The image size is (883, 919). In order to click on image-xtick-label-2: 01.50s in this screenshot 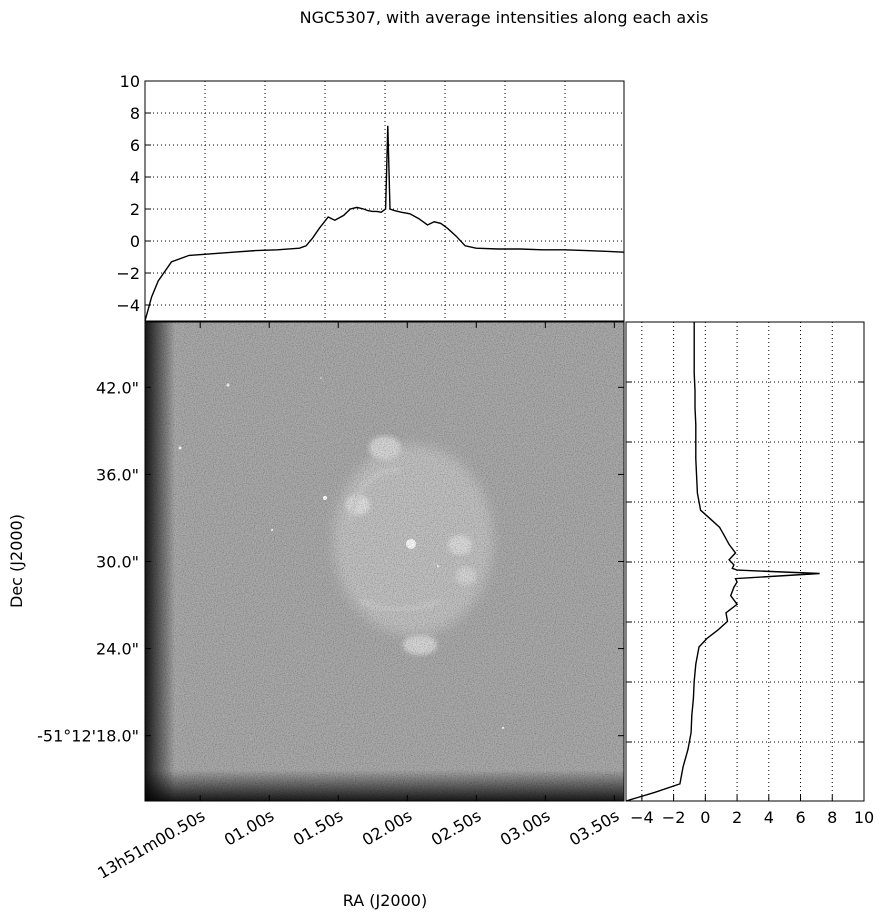, I will do `click(318, 828)`.